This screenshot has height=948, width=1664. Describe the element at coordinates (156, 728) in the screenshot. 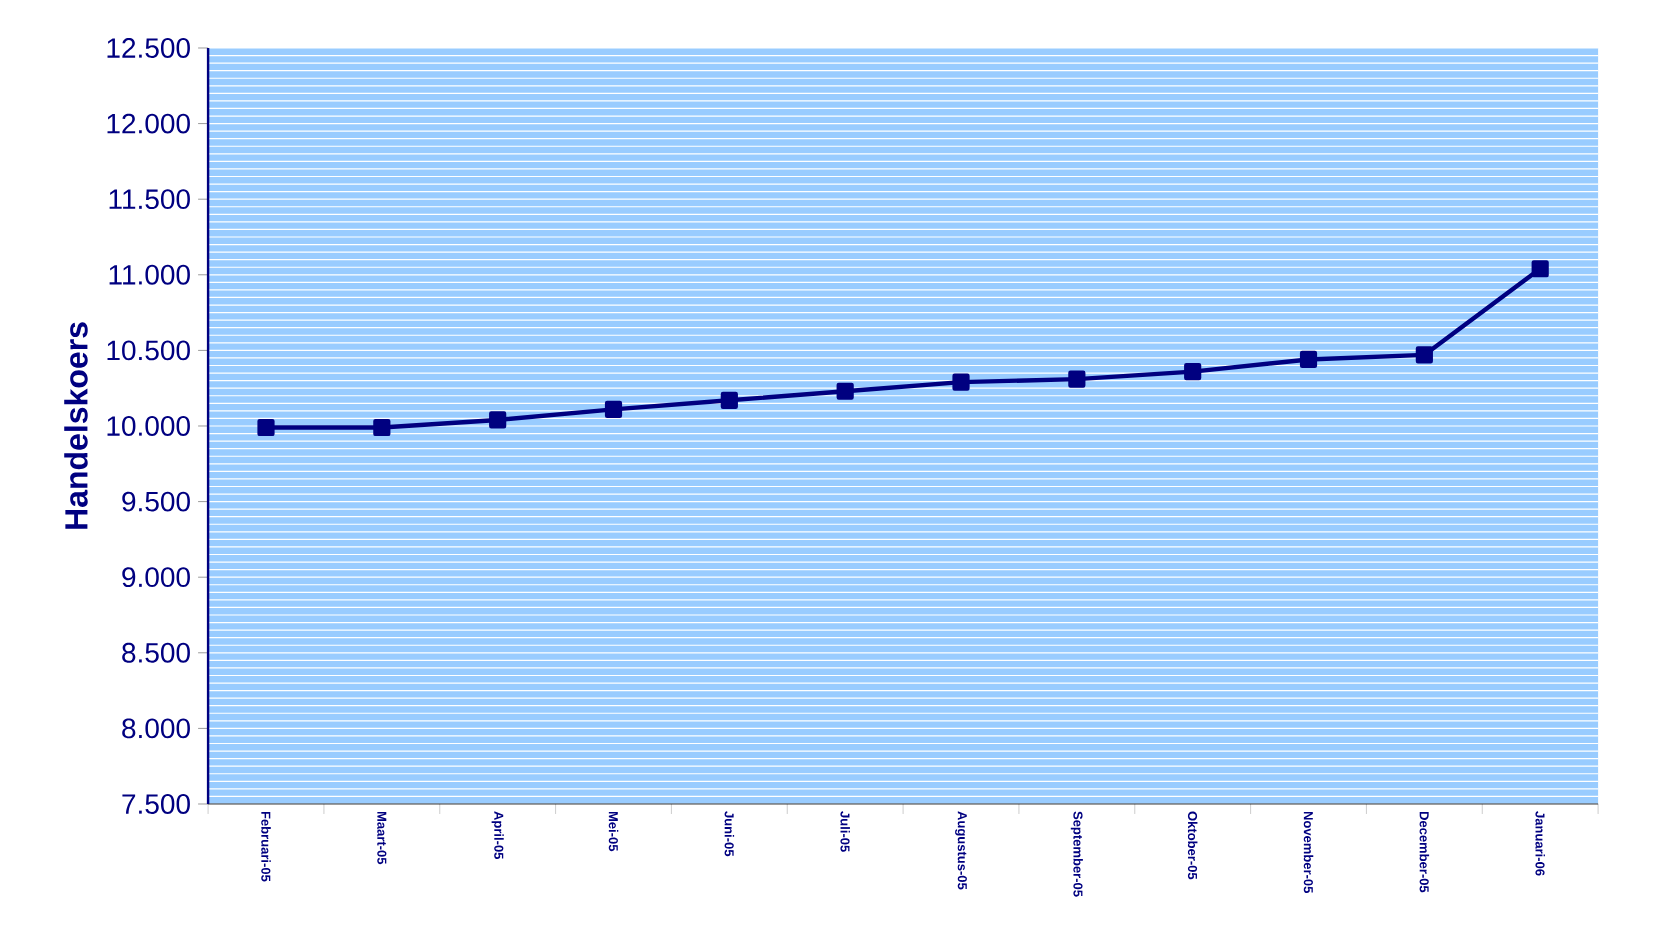

I see `y-tick-label: 8.000` at that location.